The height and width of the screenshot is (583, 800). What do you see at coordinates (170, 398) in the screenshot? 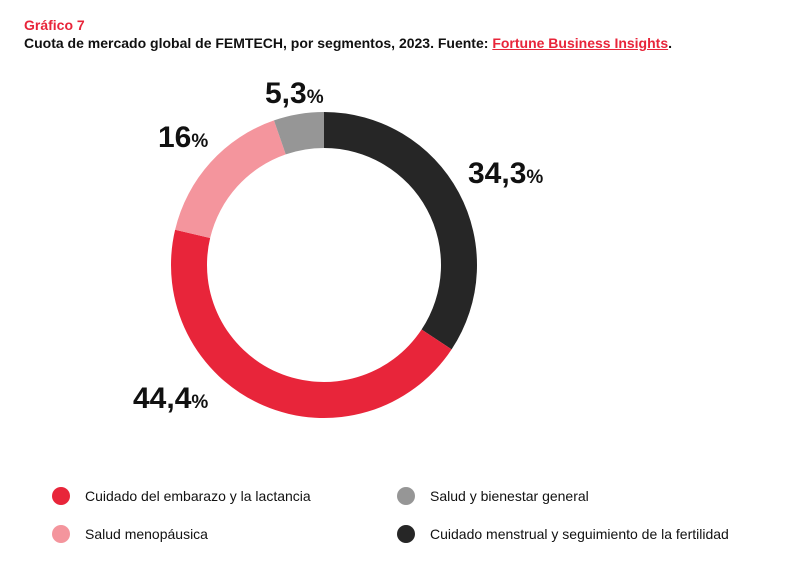
I see `slice-value-label: 44,4%` at bounding box center [170, 398].